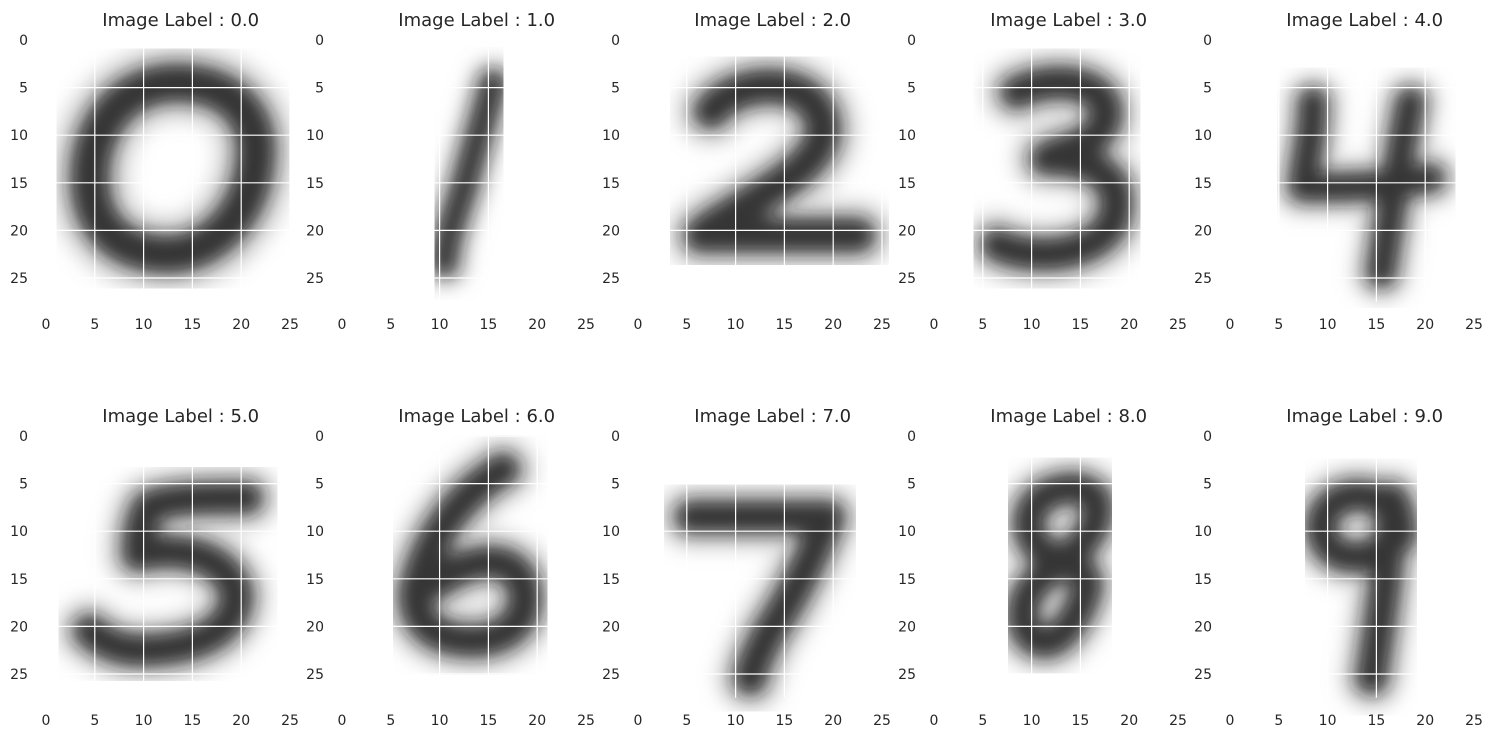 The height and width of the screenshot is (740, 1490). I want to click on digit-panel-3: Image Label : 3.0 0 5 10 15 20 25 0 5 10 15 20 25, so click(1050, 171).